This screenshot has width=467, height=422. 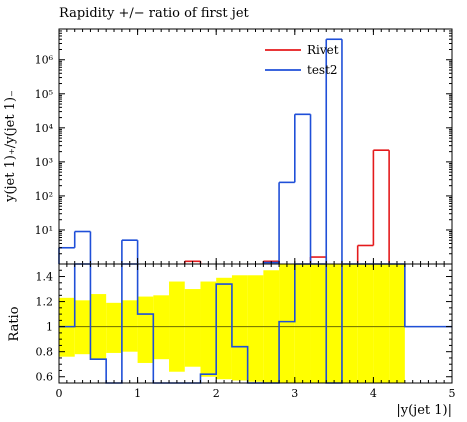 I want to click on top-y-tick-label: 10⁴, so click(x=44, y=128).